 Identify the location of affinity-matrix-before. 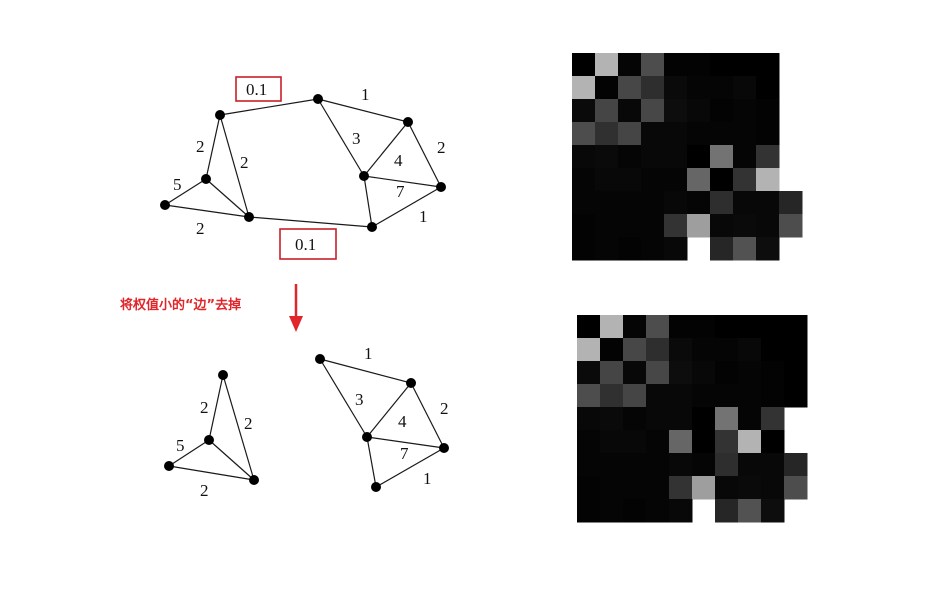
(687, 157).